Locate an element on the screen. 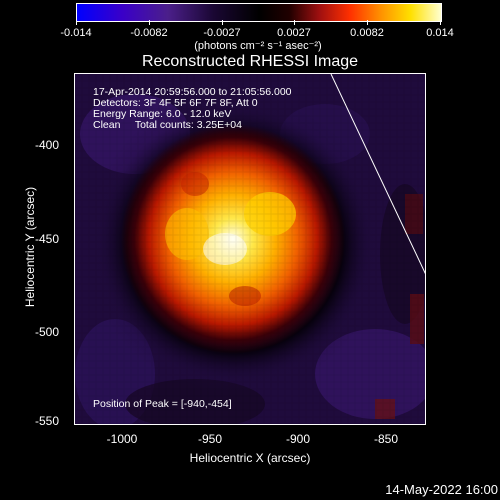 The image size is (500, 500). y-tick-label: -500 is located at coordinates (47, 332).